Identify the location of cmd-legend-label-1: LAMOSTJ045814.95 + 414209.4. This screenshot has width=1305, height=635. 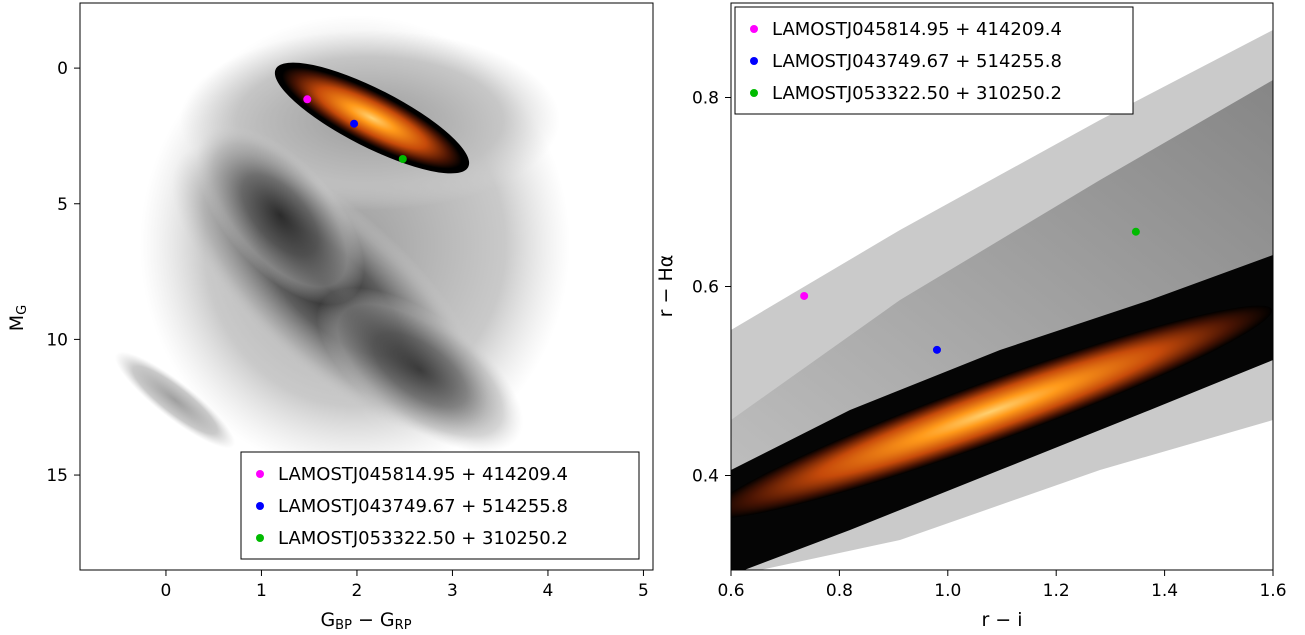
(423, 474).